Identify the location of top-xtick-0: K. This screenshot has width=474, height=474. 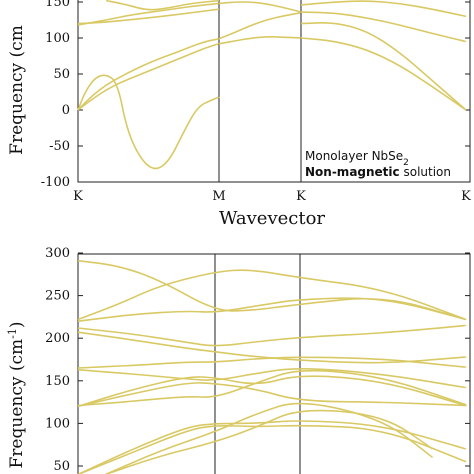
(78, 196).